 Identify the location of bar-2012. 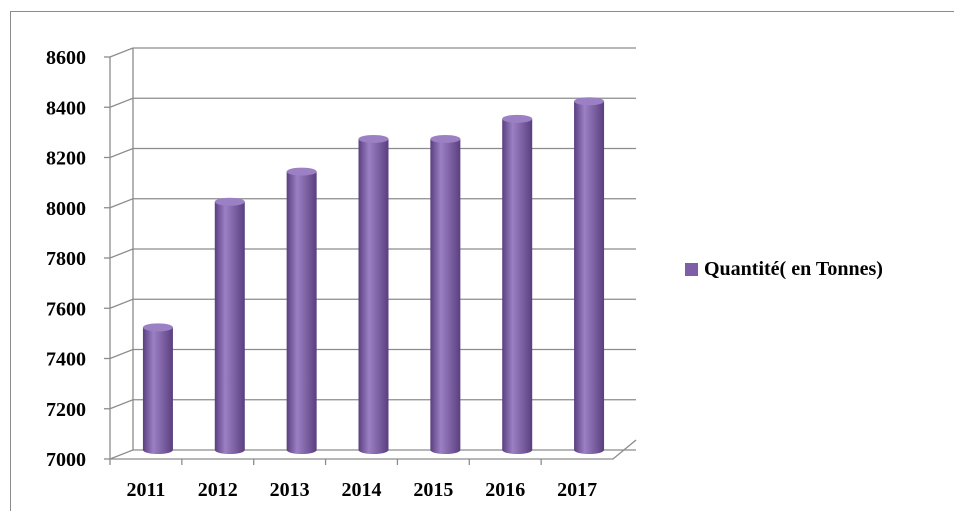
(229, 325).